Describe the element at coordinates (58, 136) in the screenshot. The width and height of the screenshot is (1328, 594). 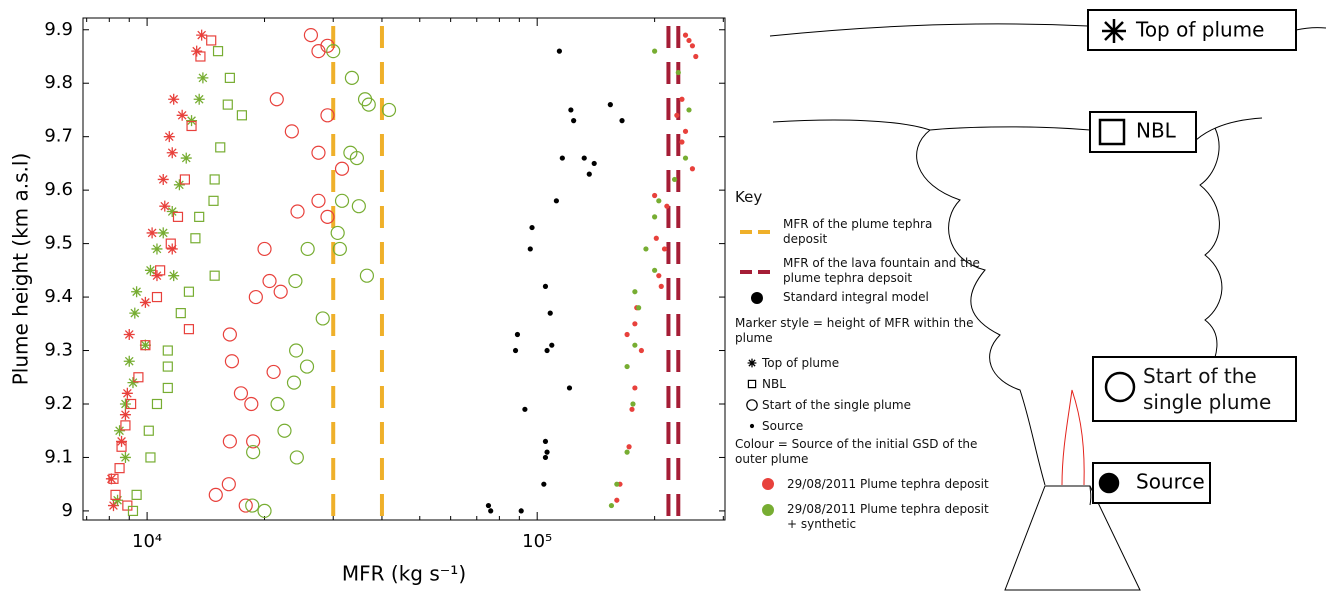
I see `y-tick-label: 9.7` at that location.